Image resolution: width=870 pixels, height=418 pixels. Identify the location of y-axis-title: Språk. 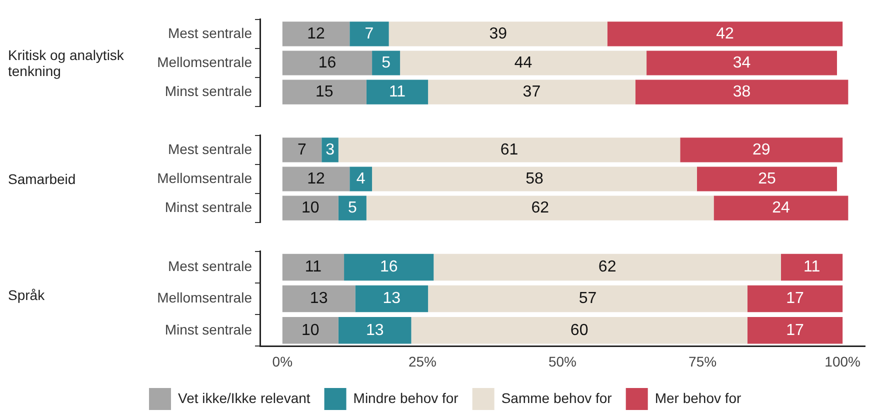
(27, 295).